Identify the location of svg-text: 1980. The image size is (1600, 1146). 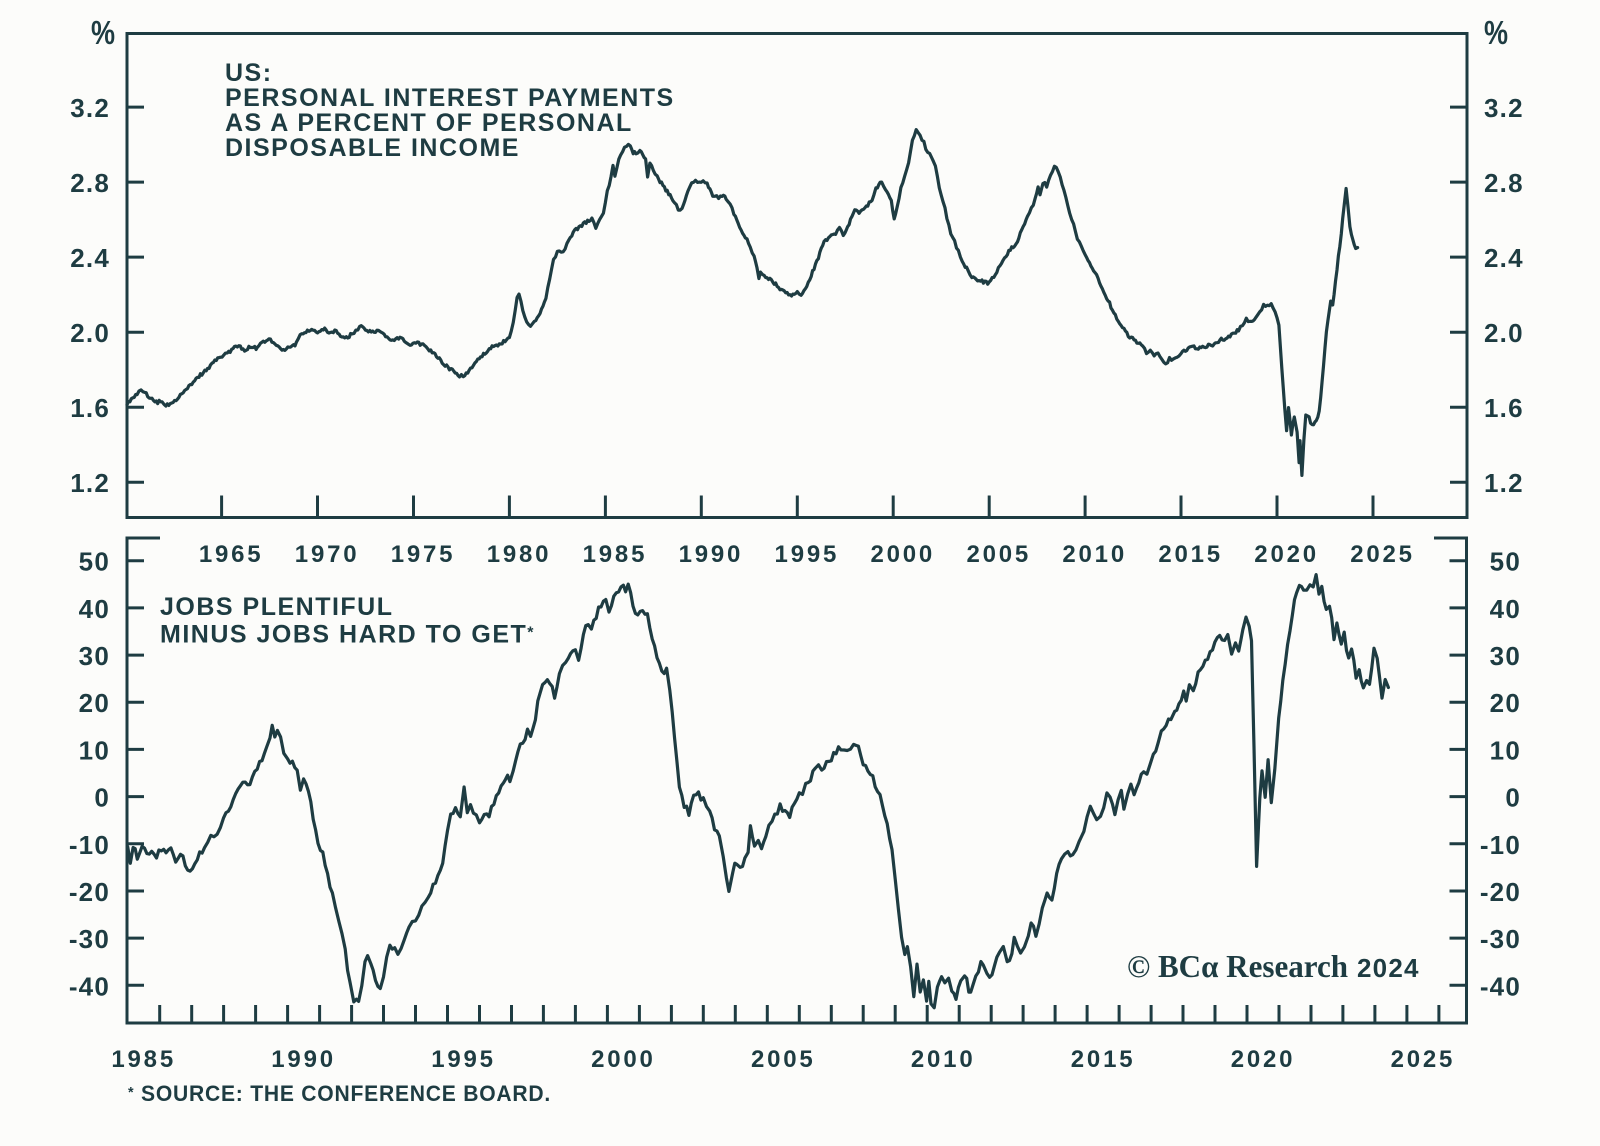
(519, 554).